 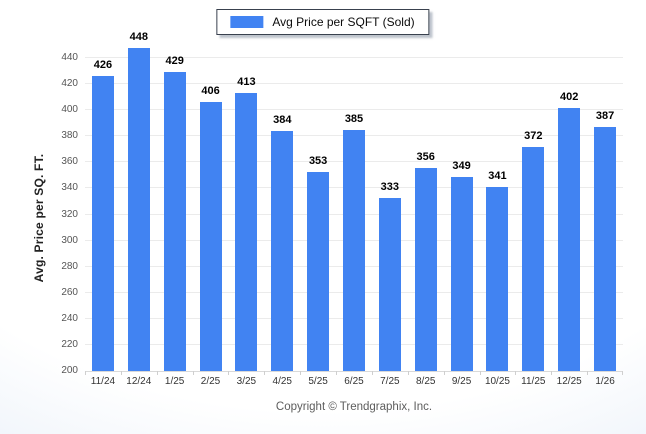 What do you see at coordinates (246, 82) in the screenshot?
I see `bar-value-label: 413` at bounding box center [246, 82].